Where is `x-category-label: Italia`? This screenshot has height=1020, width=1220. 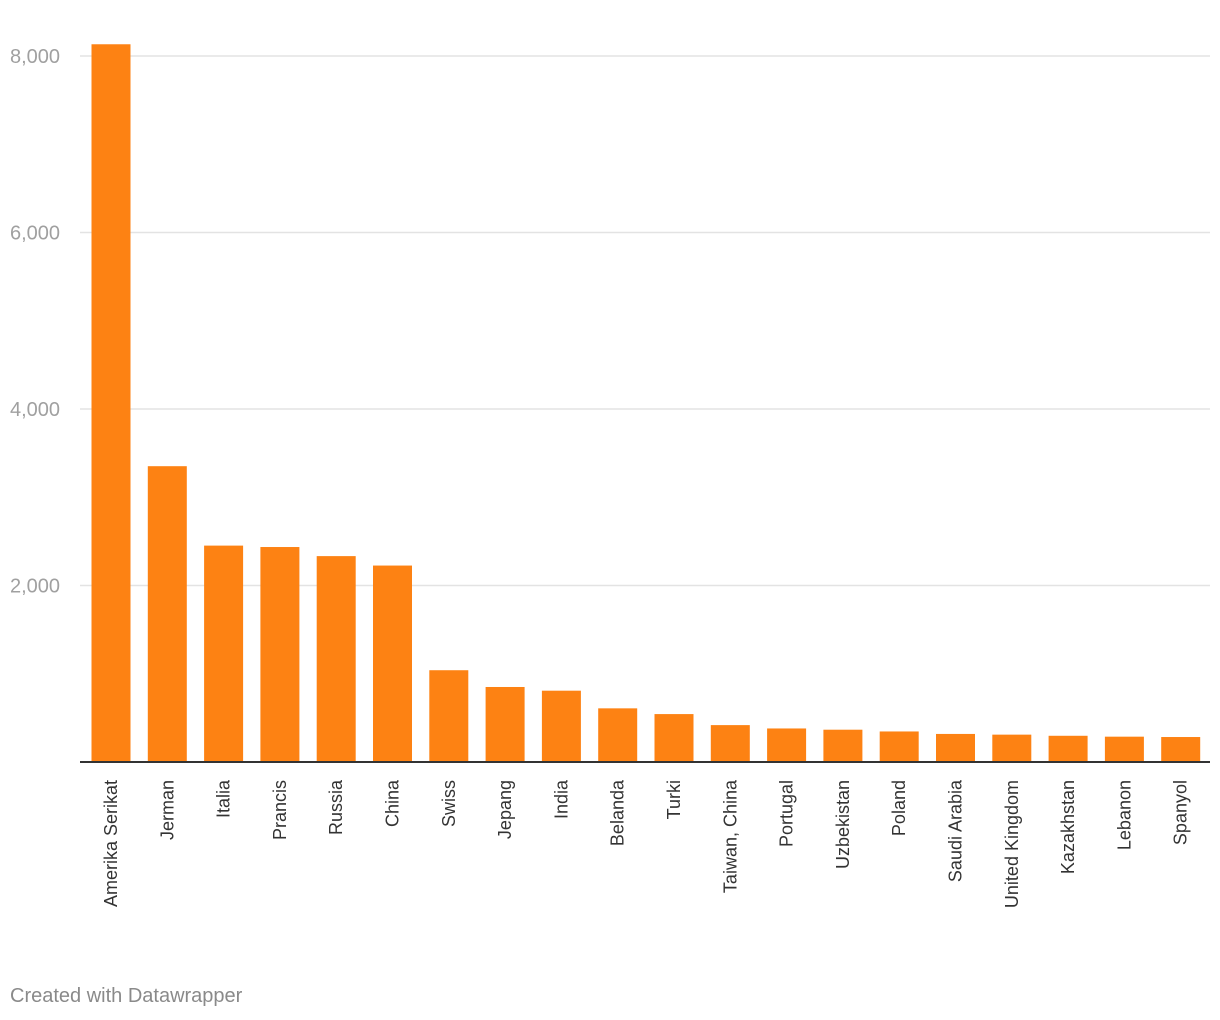 x-category-label: Italia is located at coordinates (224, 798).